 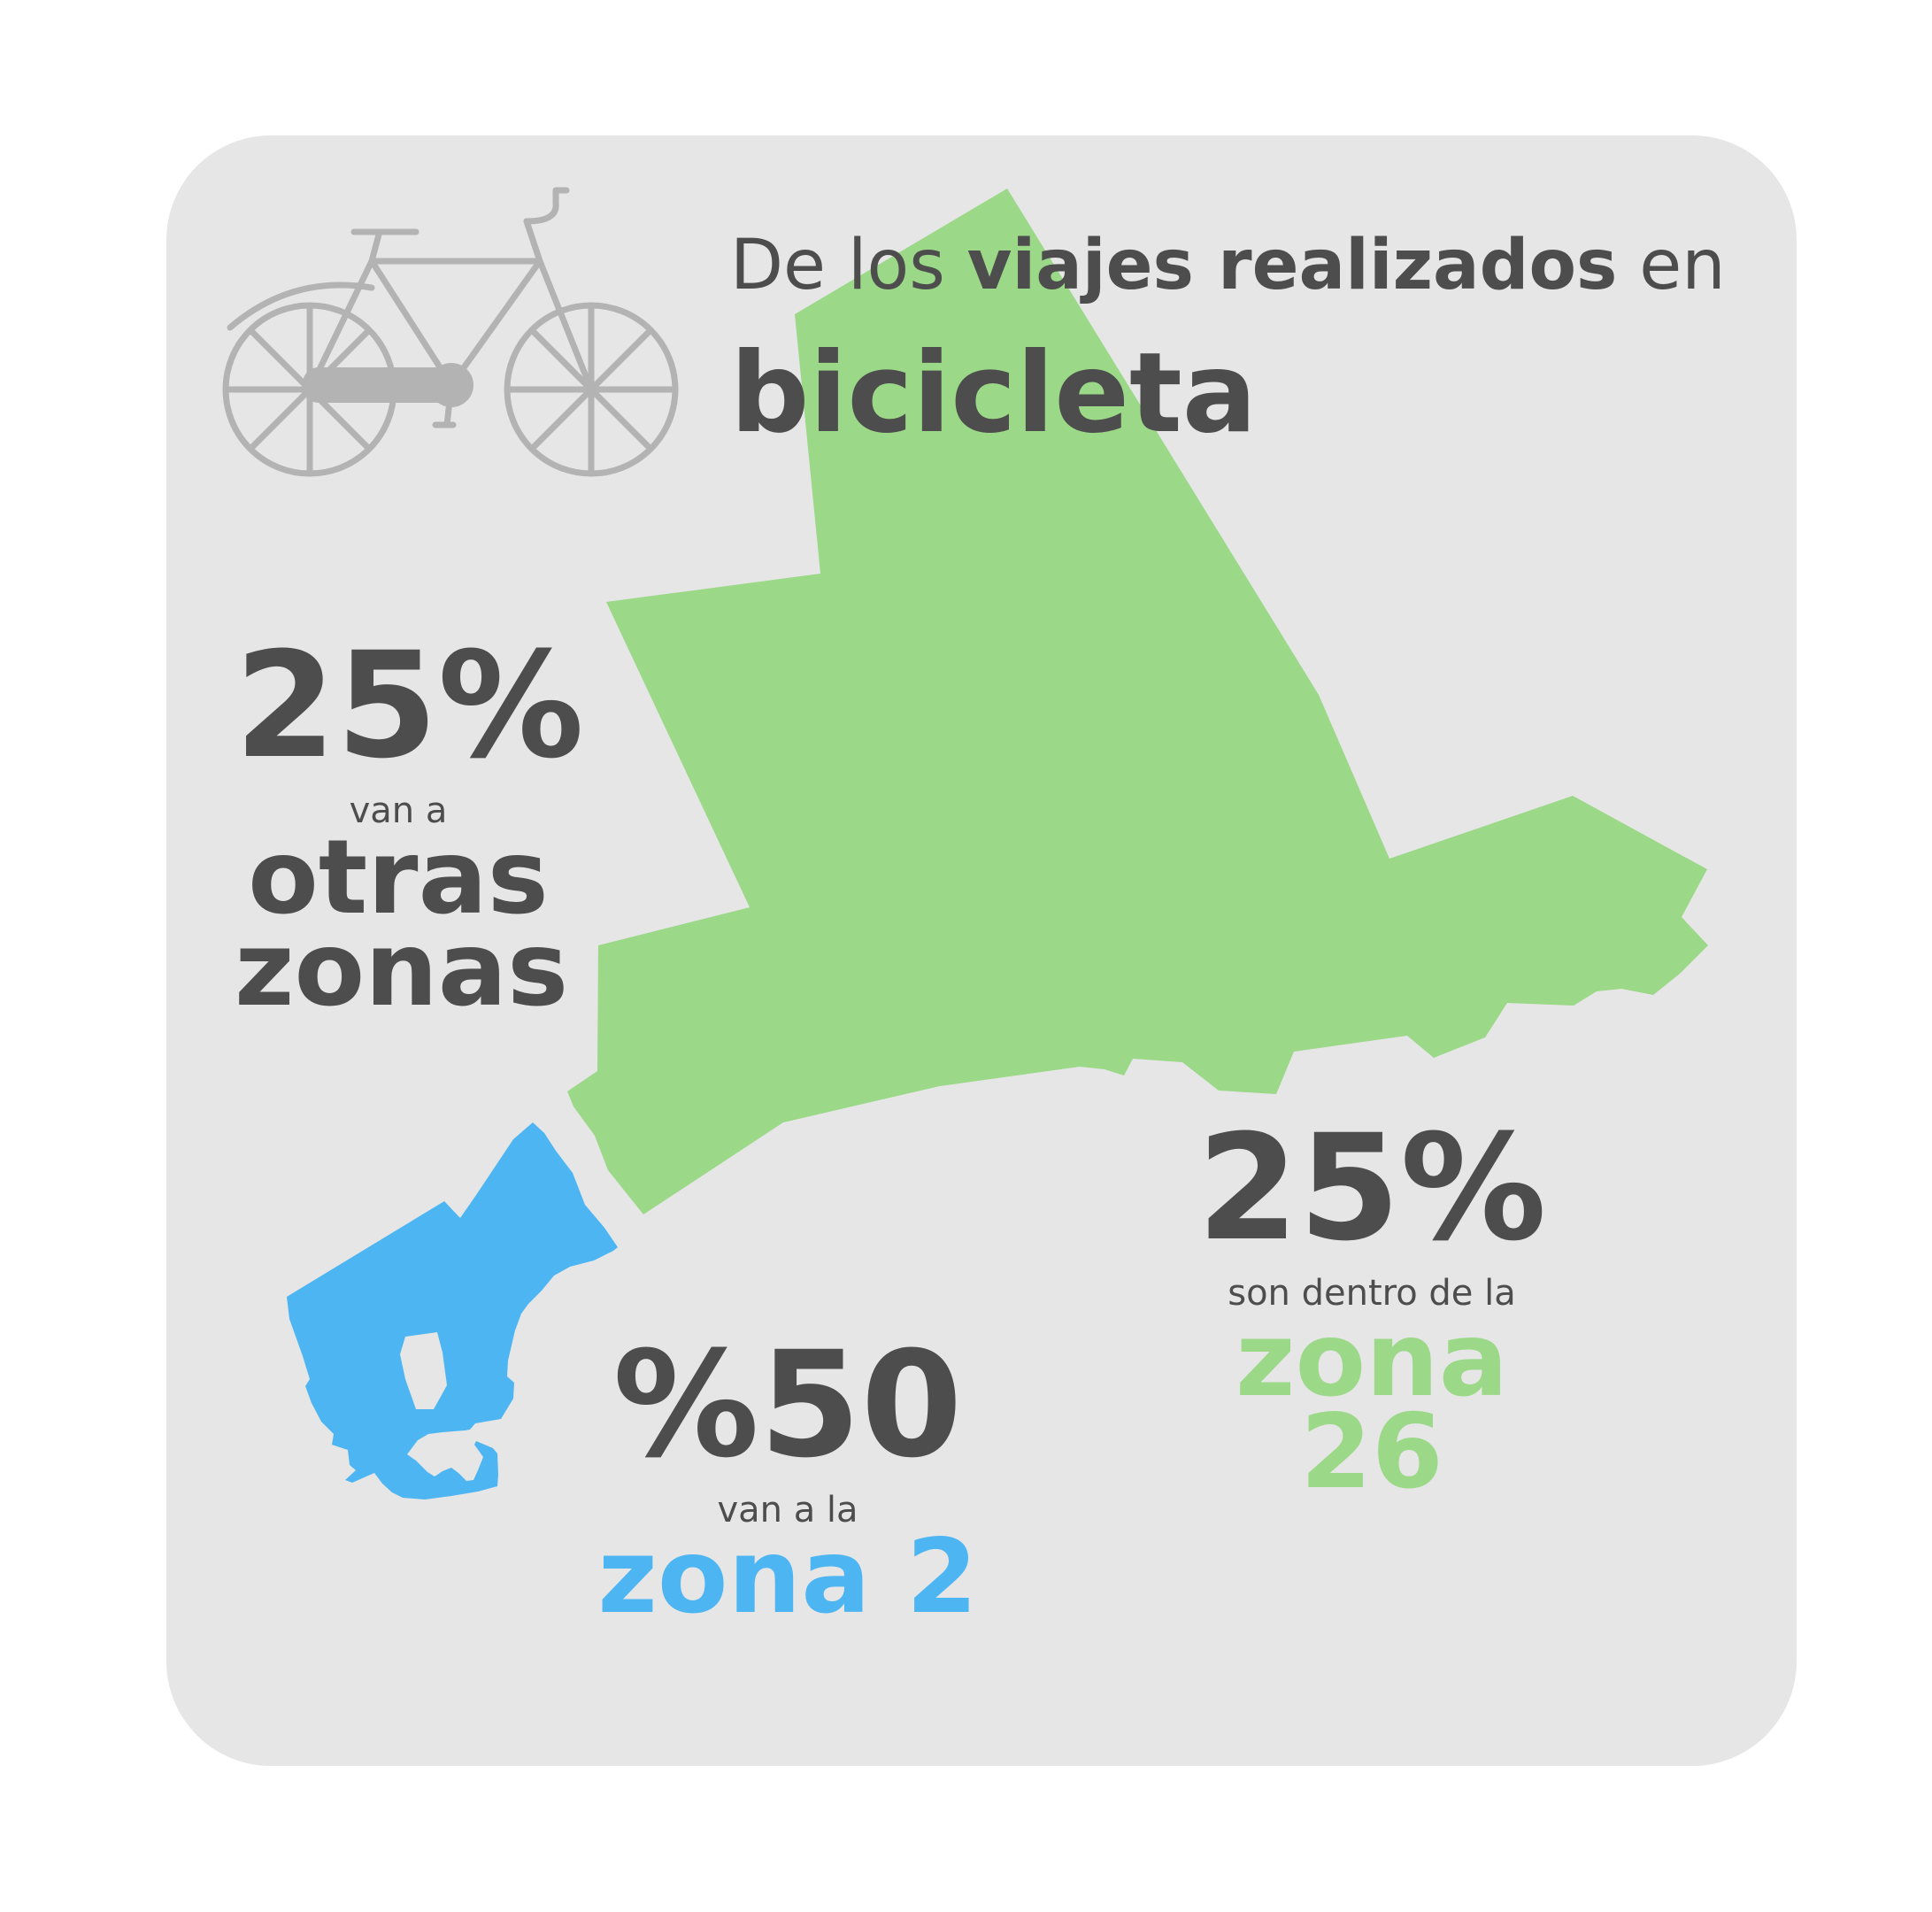 What do you see at coordinates (398, 810) in the screenshot?
I see `stat-other-text: van a` at bounding box center [398, 810].